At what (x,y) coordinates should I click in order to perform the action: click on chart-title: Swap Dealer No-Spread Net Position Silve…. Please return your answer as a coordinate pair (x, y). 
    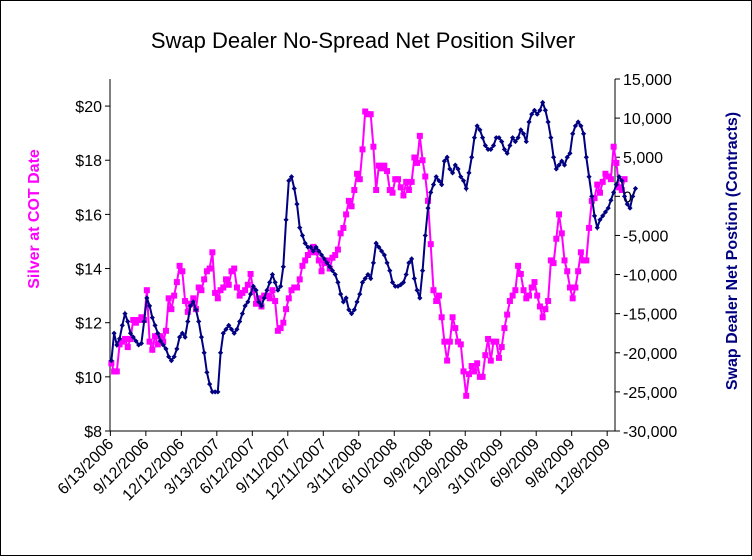
    Looking at the image, I should click on (363, 40).